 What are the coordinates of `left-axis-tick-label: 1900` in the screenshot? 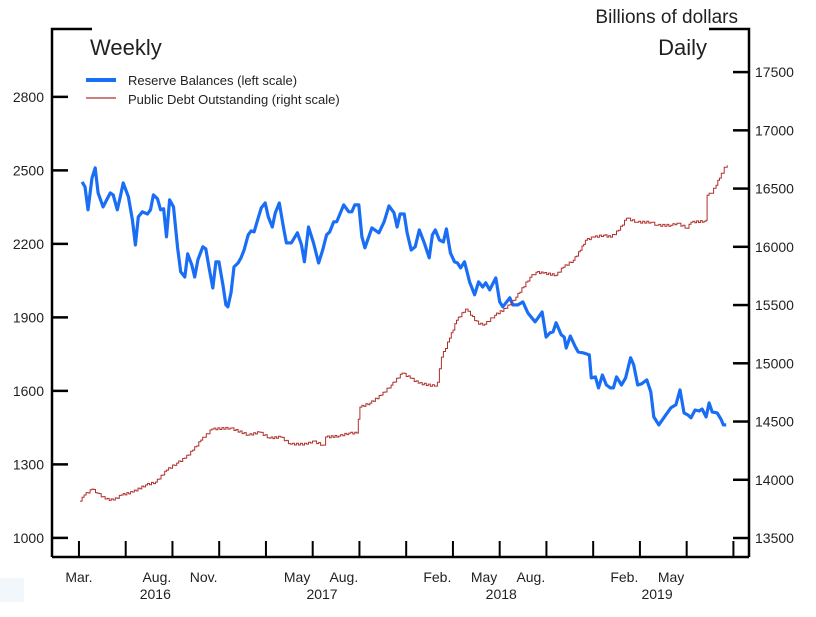 It's located at (28, 317).